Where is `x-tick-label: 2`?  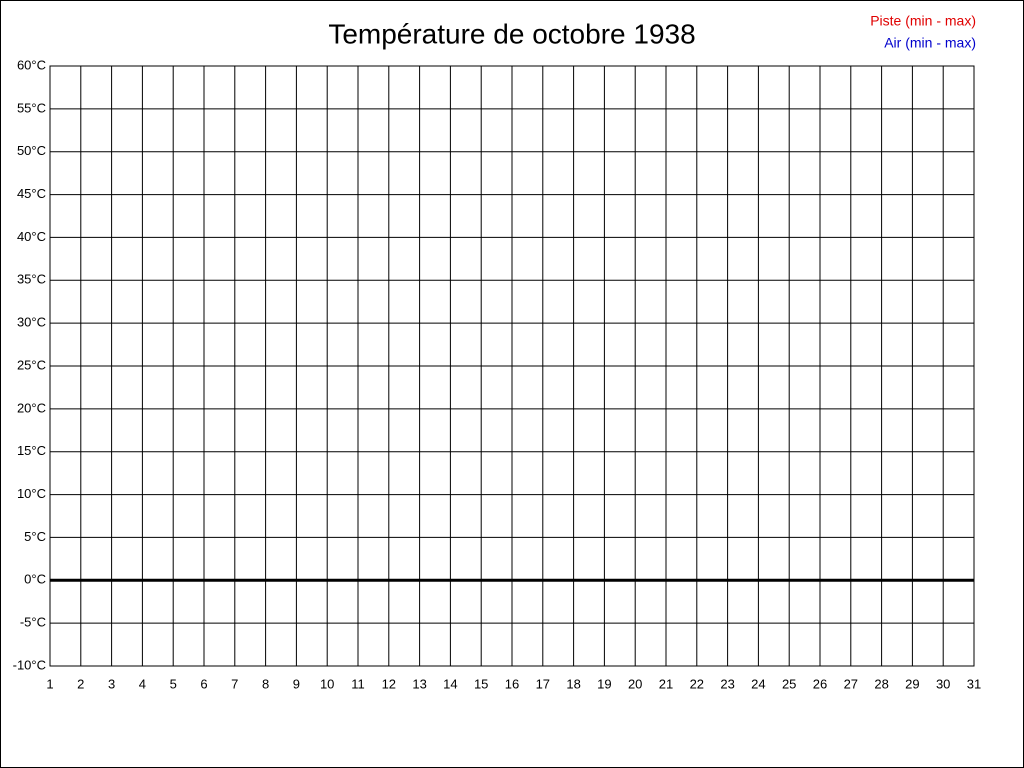
x-tick-label: 2 is located at coordinates (80, 683).